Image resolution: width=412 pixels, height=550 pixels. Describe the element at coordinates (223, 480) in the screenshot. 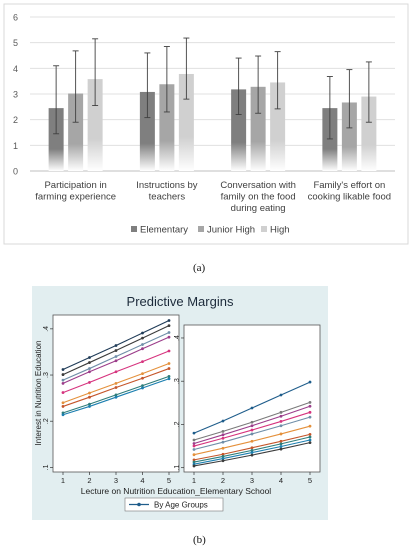

I see `x-tick-label: 2` at that location.